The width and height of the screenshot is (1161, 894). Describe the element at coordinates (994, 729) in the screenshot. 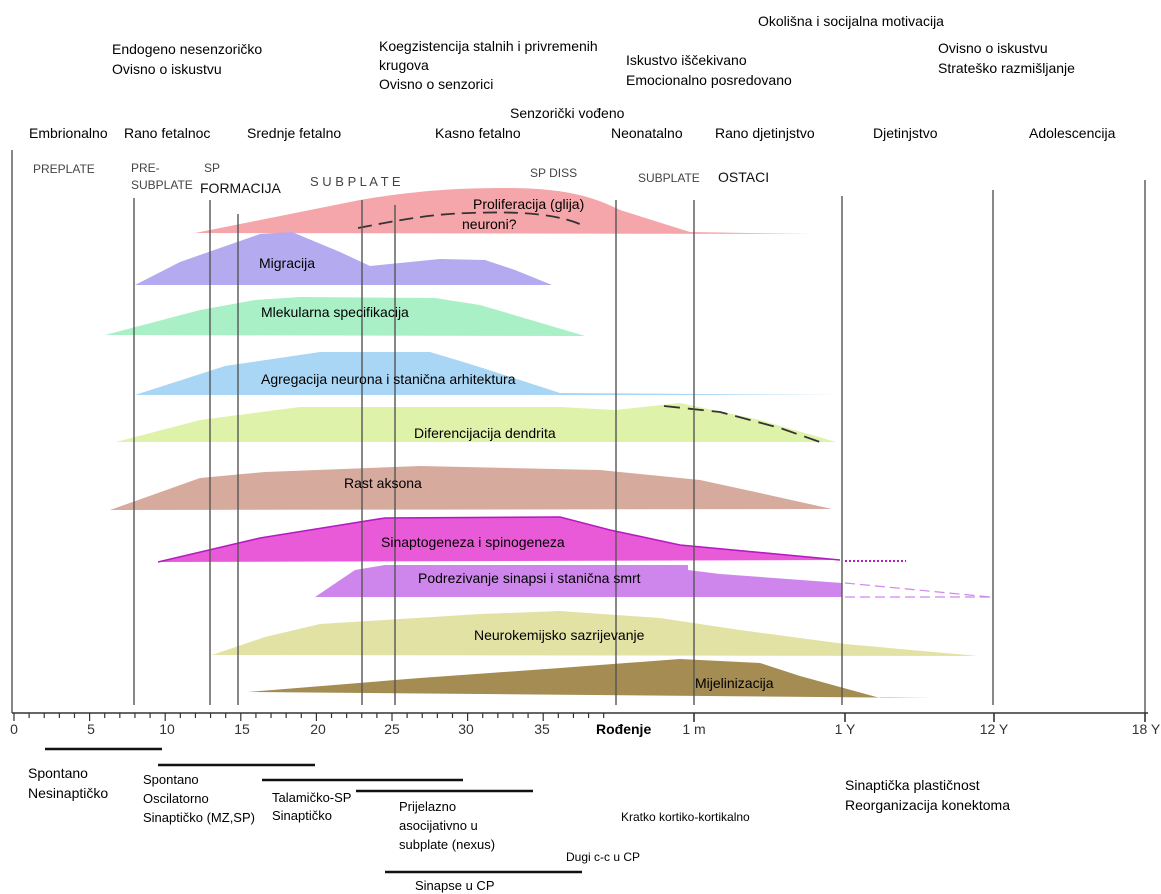

I see `tick-label-12y: 12 Y` at that location.